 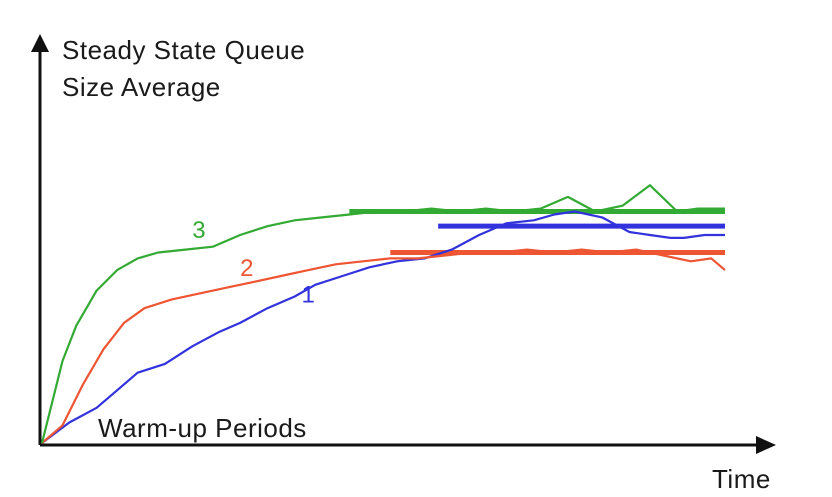 I want to click on y-axis-label-line-1: Steady State Queue, so click(x=183, y=50).